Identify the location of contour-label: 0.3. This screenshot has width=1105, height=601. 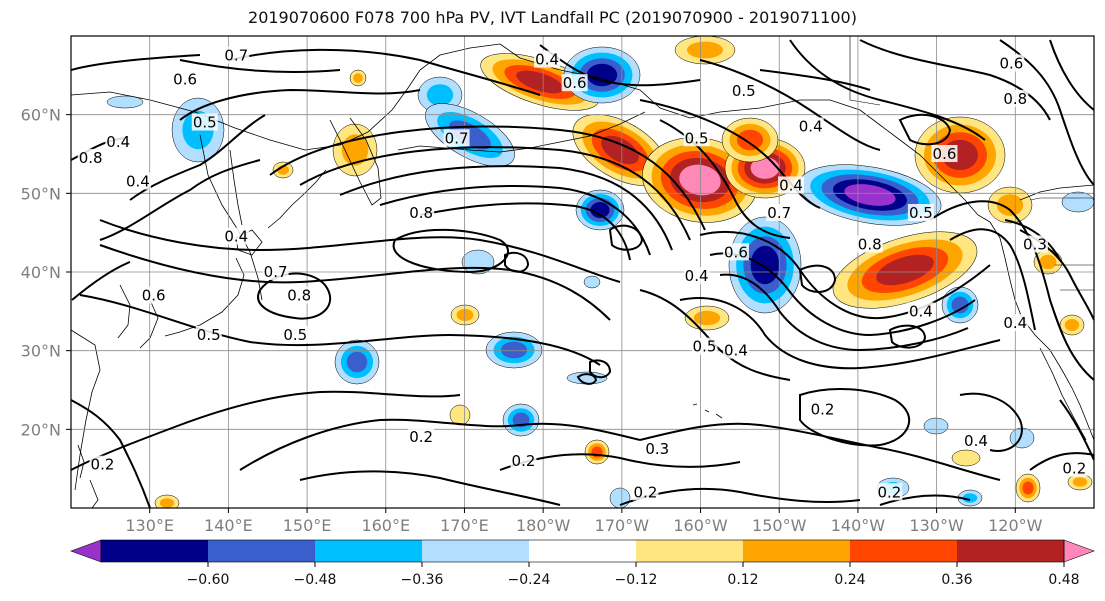
(1035, 244).